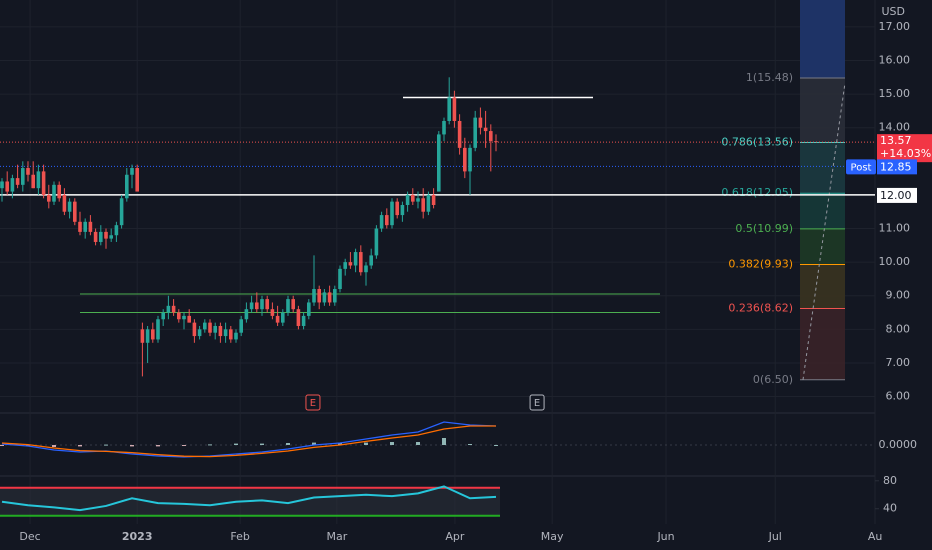 This screenshot has width=932, height=550. I want to click on x-tick-label: 2023, so click(137, 536).